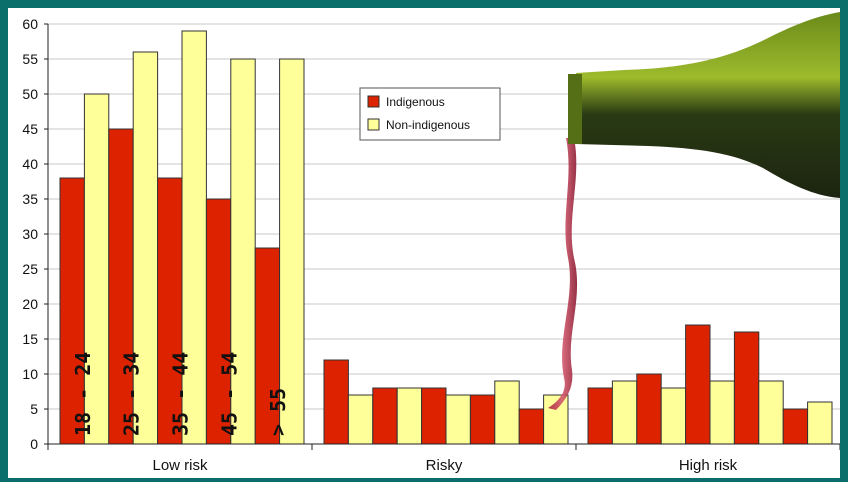 Image resolution: width=848 pixels, height=482 pixels. What do you see at coordinates (415, 102) in the screenshot?
I see `legend-label-indigenous: Indigenous` at bounding box center [415, 102].